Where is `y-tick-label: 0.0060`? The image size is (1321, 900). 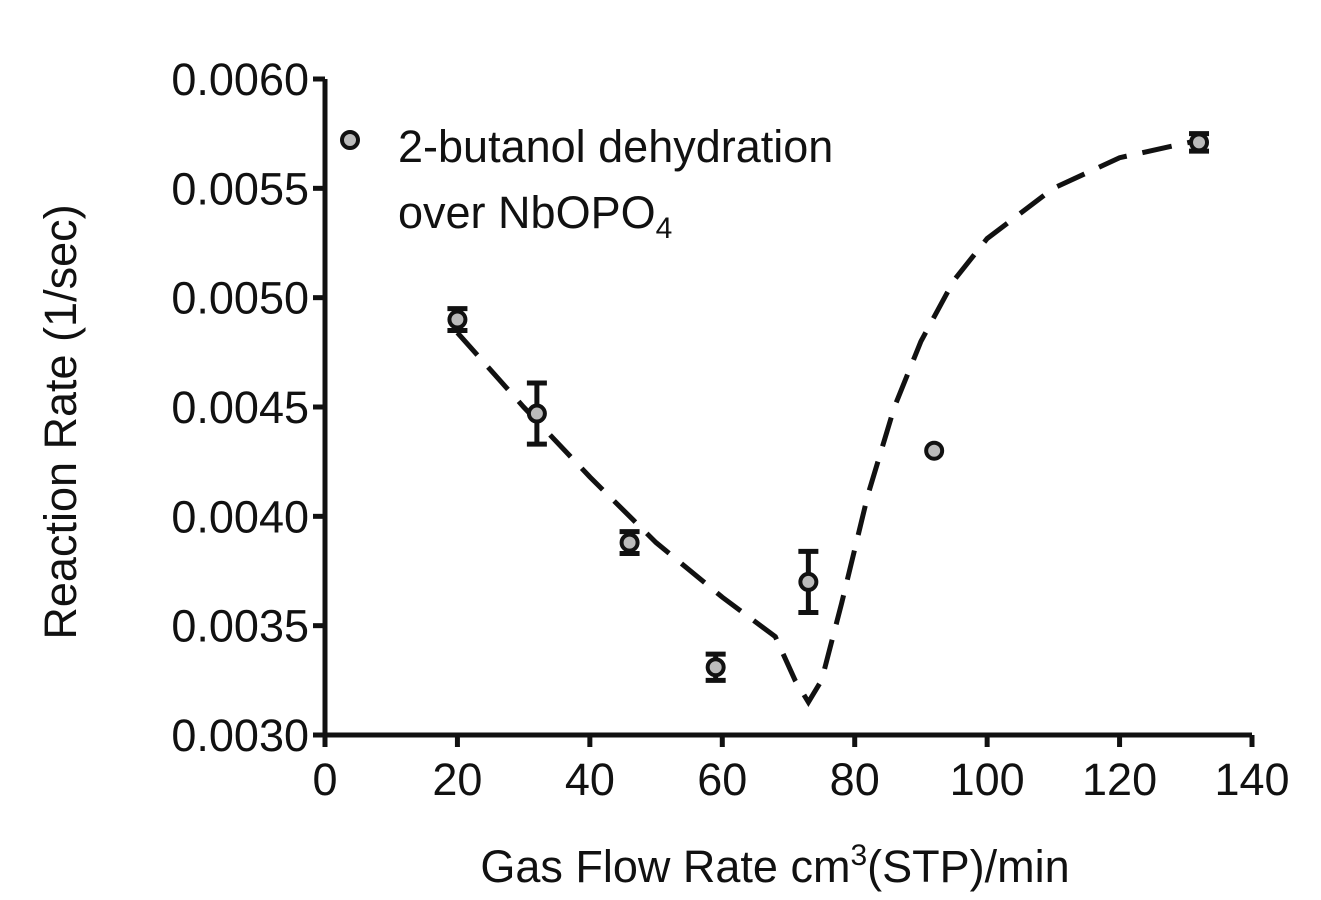
y-tick-label: 0.0060 is located at coordinates (240, 79).